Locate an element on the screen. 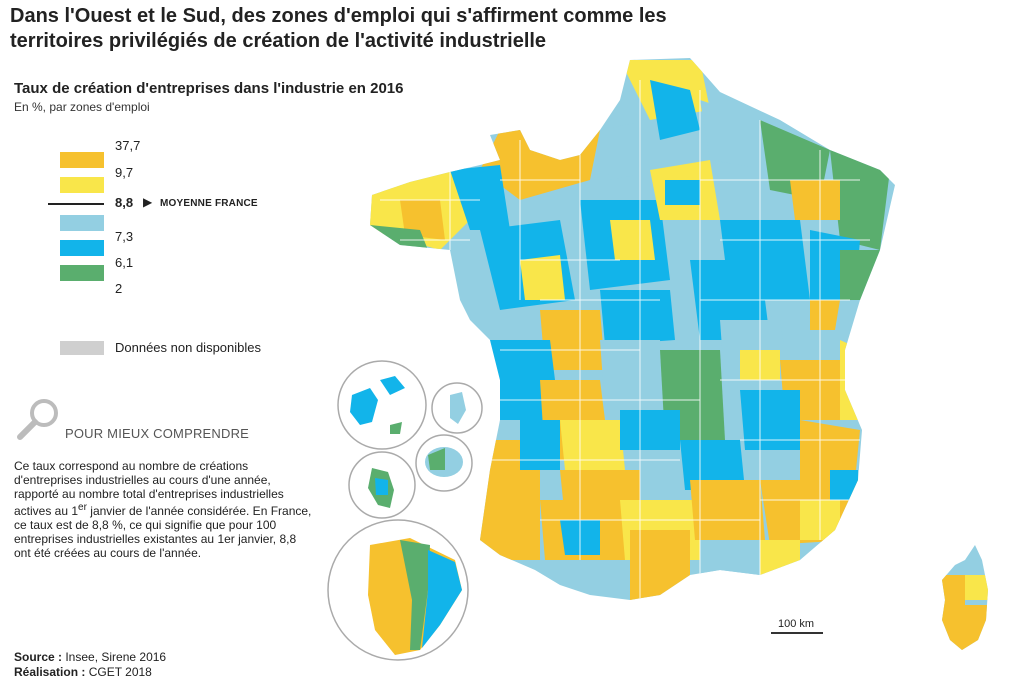  legend-subtitle: En %, par zones d'emploi is located at coordinates (82, 107).